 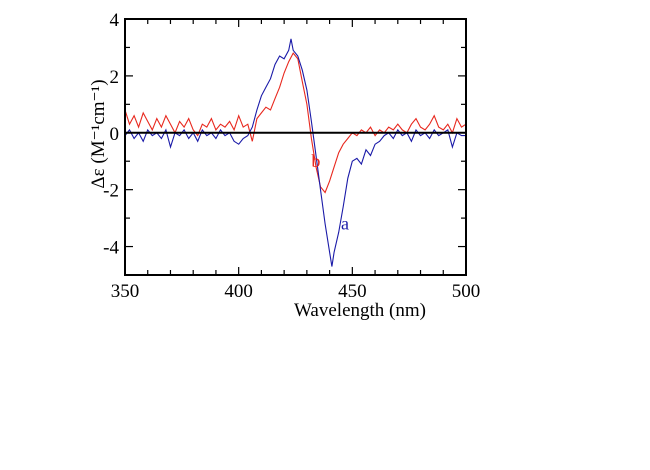 What do you see at coordinates (315, 161) in the screenshot?
I see `series-label-b: b` at bounding box center [315, 161].